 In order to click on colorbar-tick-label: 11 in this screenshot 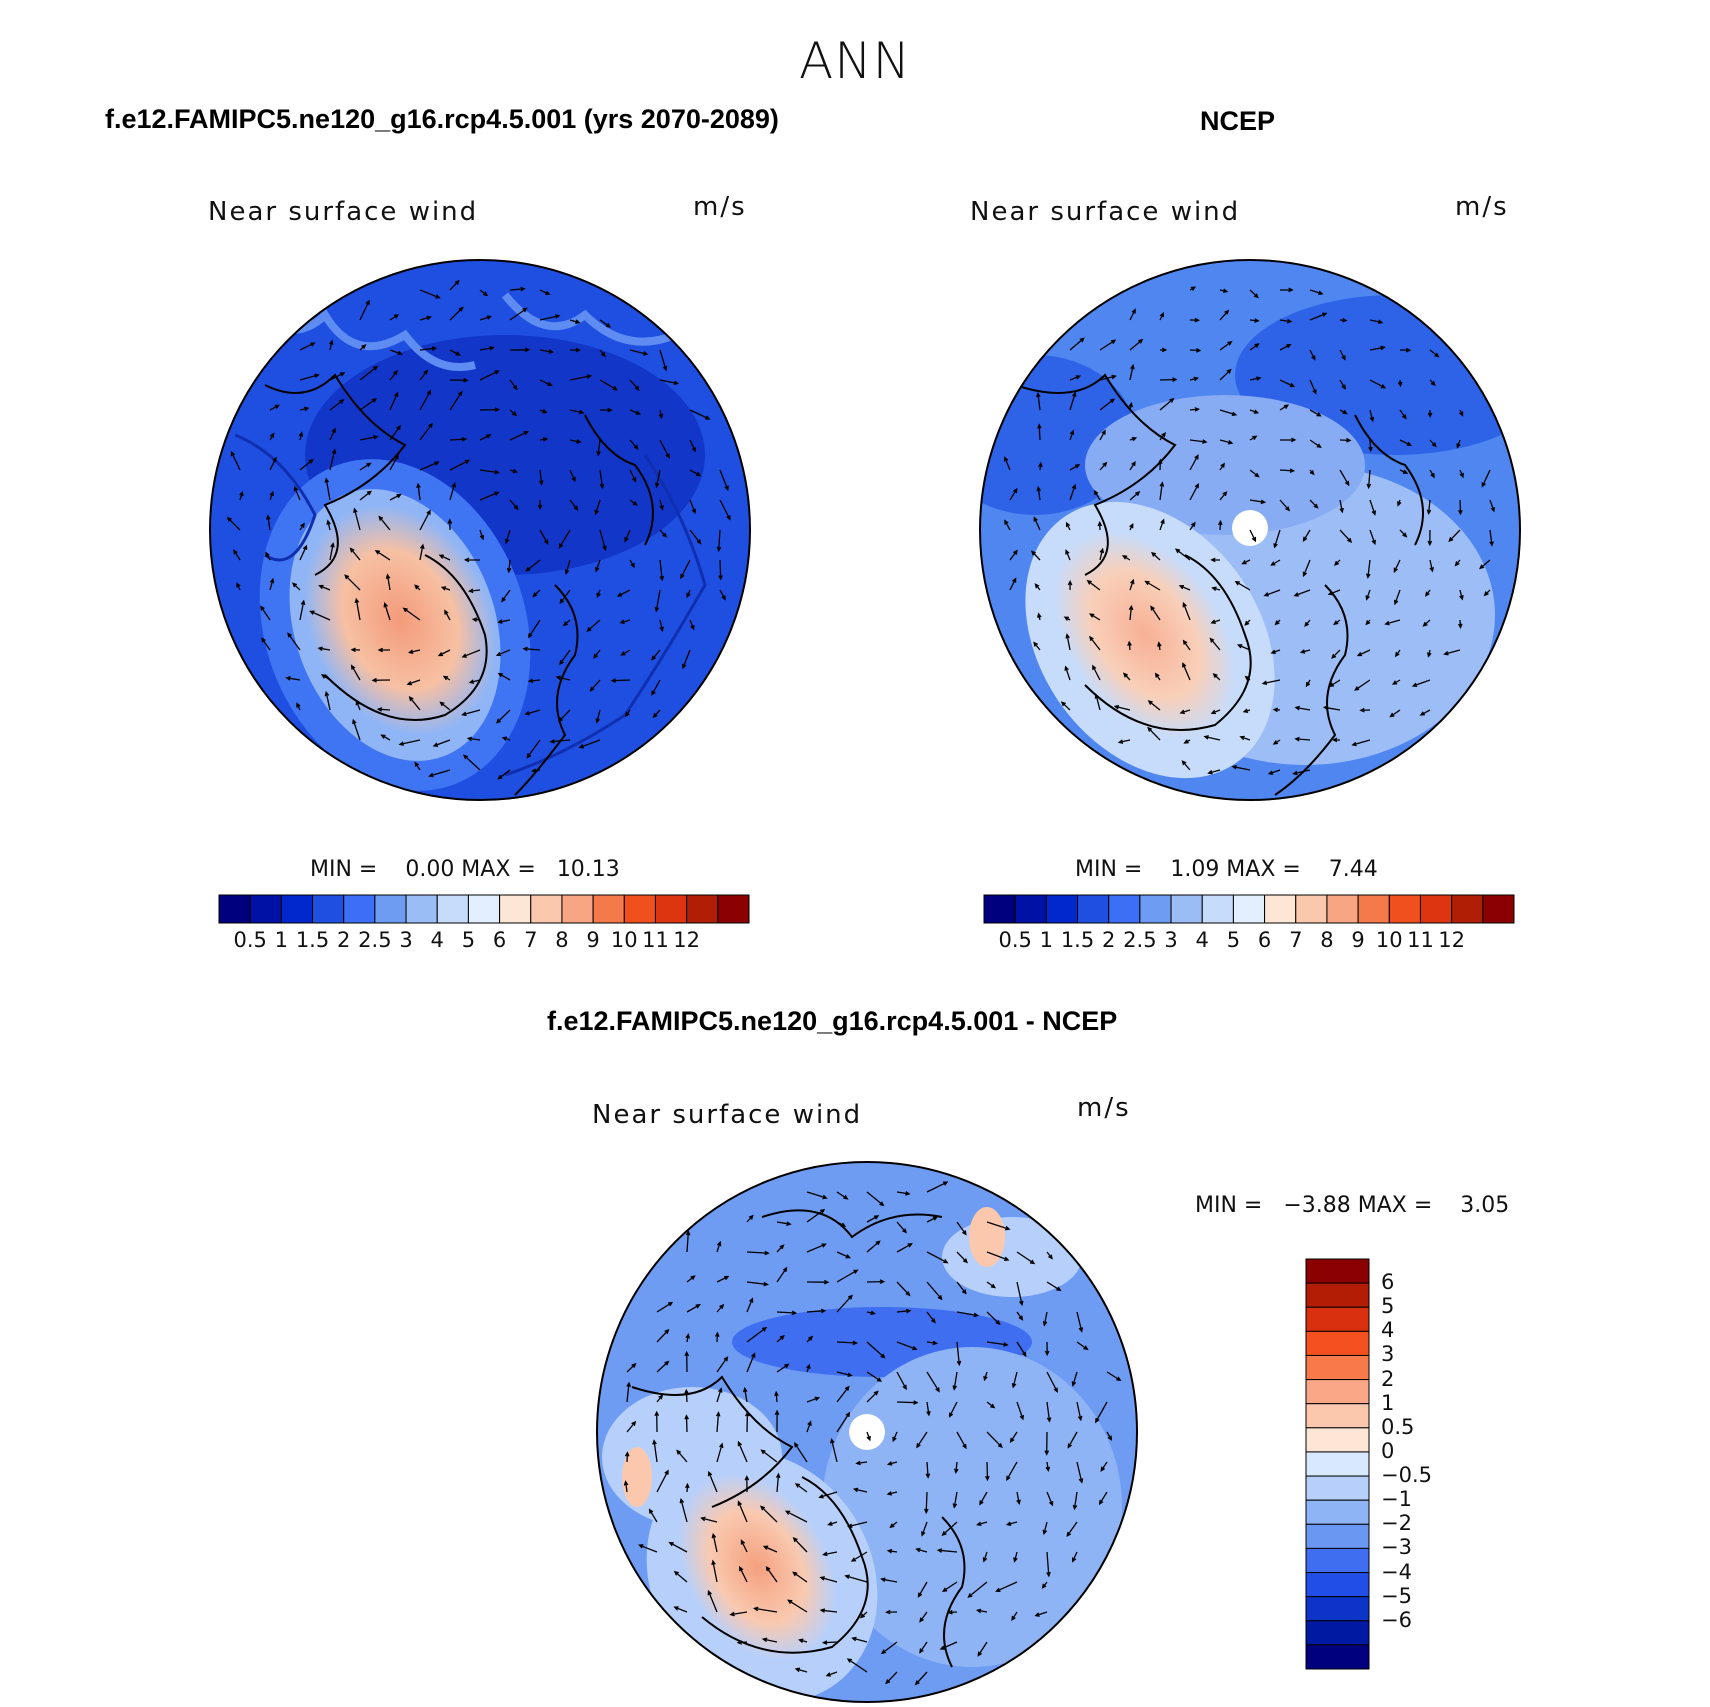, I will do `click(655, 940)`.